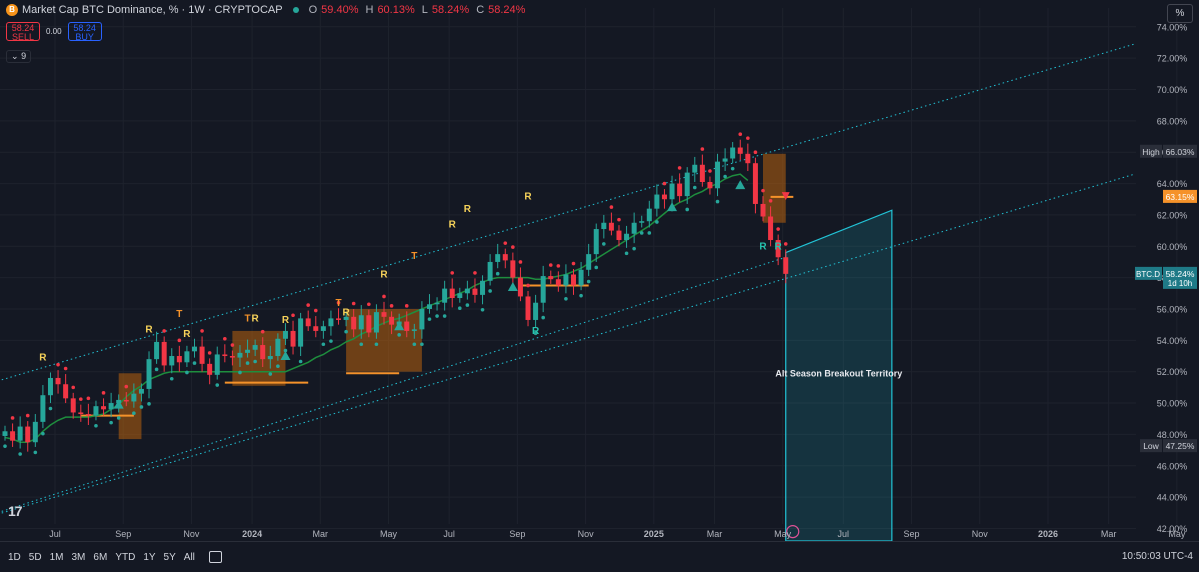 This screenshot has height=572, width=1199. I want to click on percent-scale-button: %, so click(1180, 13).